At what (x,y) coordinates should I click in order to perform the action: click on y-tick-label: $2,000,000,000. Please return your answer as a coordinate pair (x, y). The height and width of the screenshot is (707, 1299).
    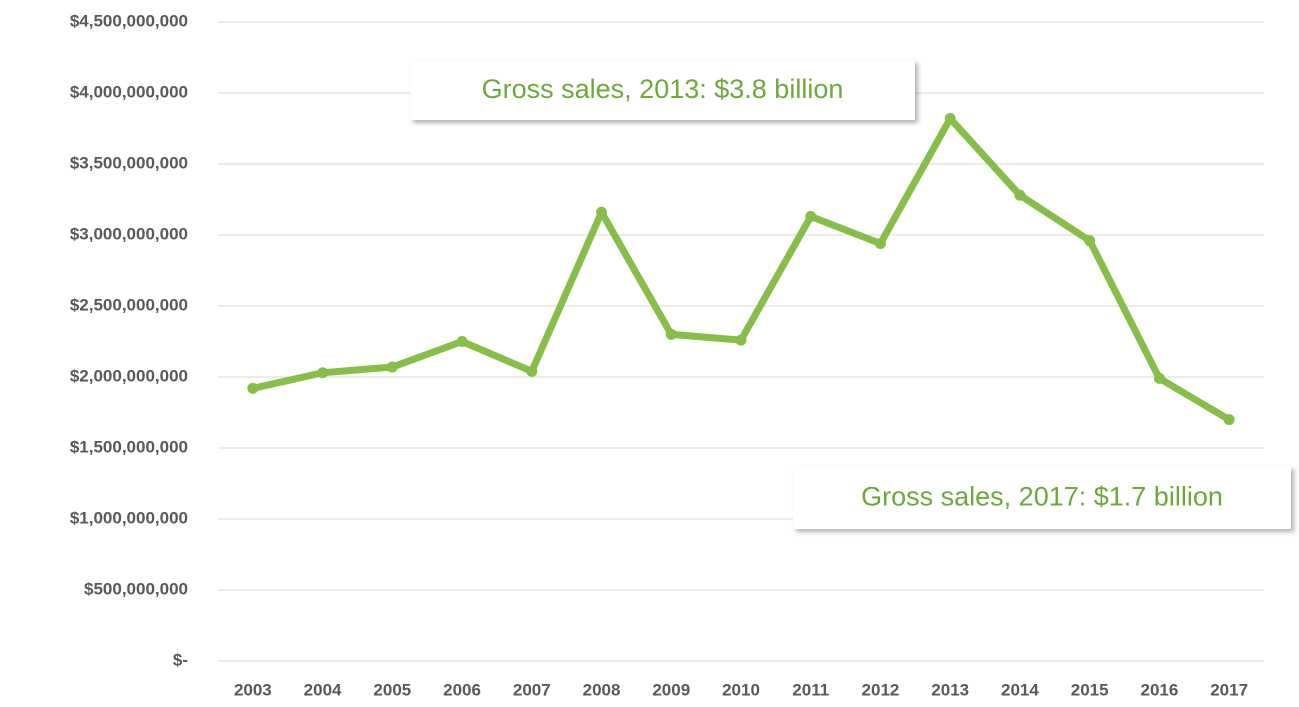
    Looking at the image, I should click on (129, 375).